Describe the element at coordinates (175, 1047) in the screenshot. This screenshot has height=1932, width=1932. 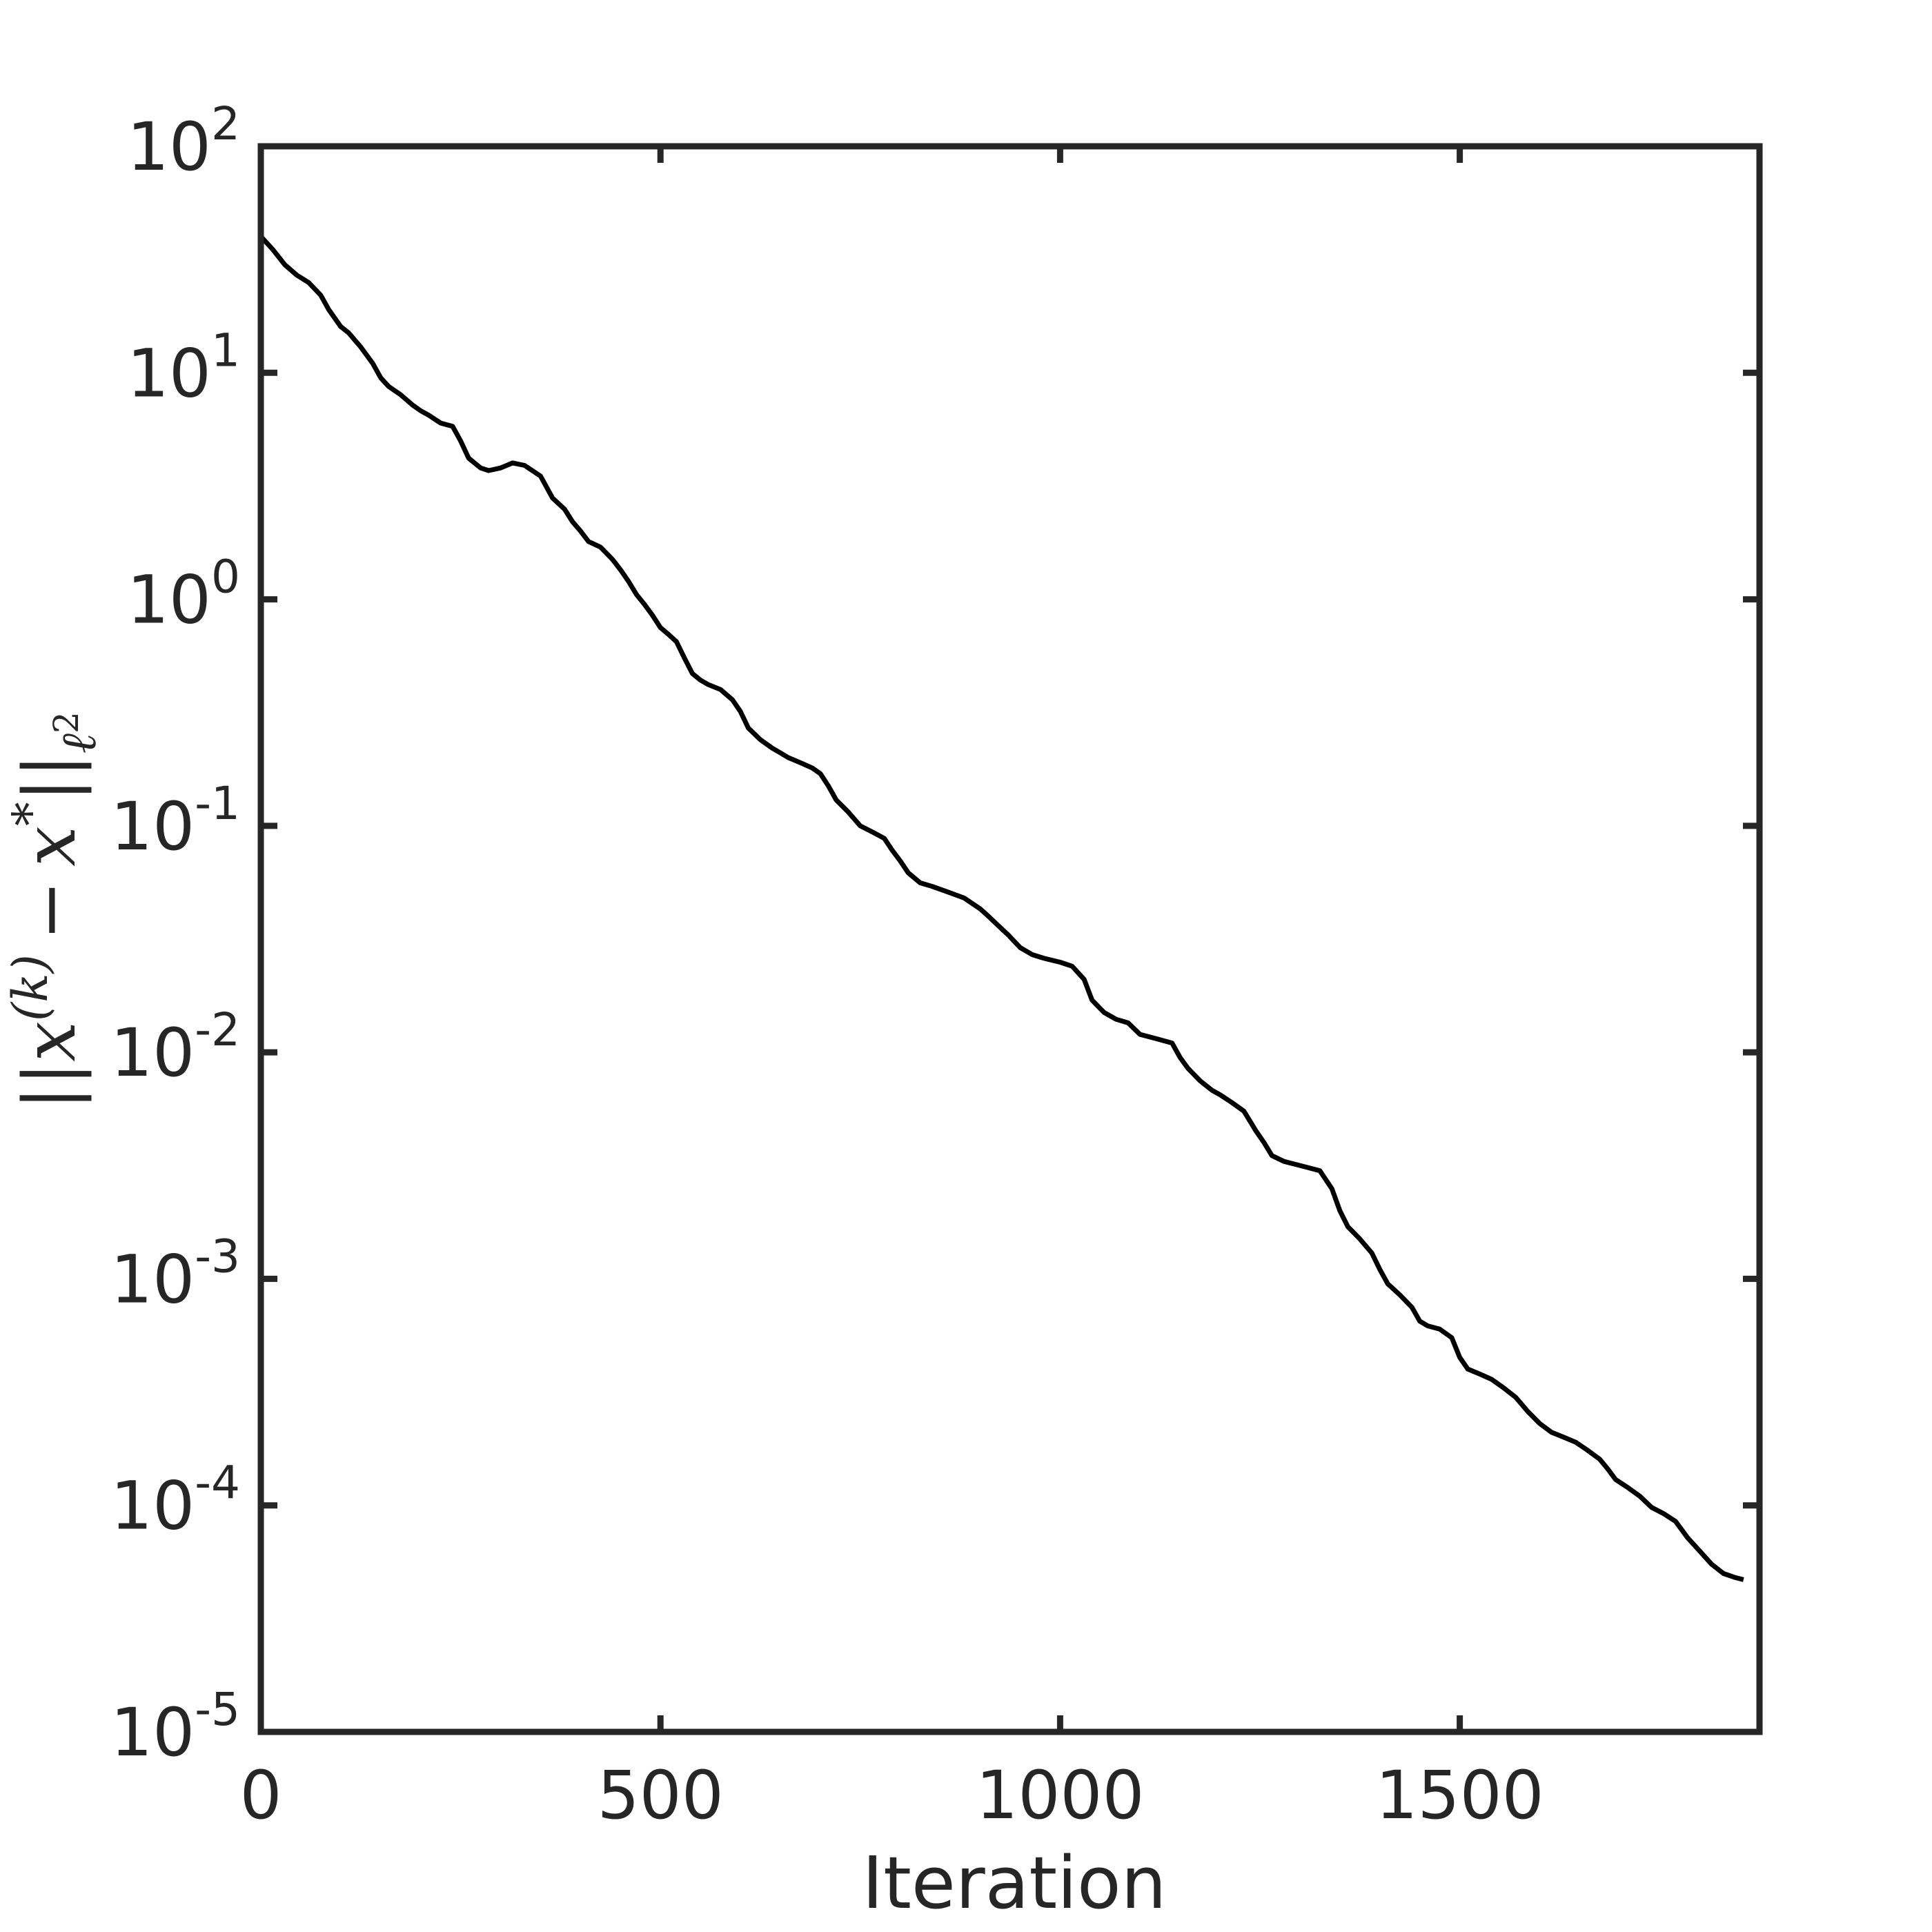
I see `y-tick-label: 10⁻²` at that location.